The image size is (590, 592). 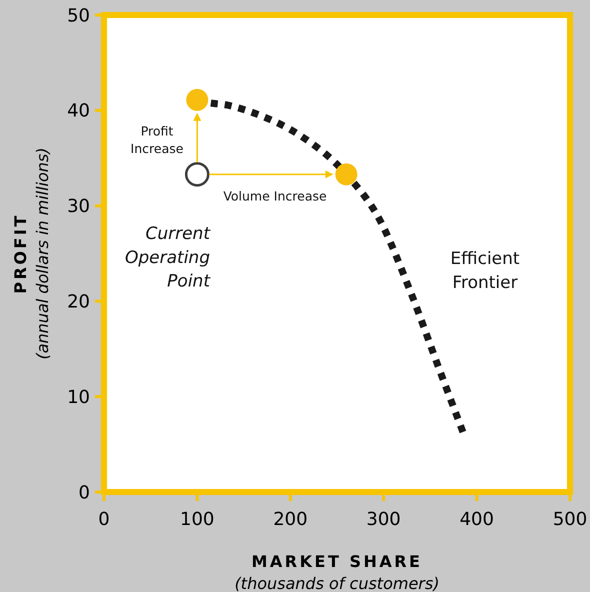 What do you see at coordinates (84, 493) in the screenshot?
I see `y-tick-label: 0` at bounding box center [84, 493].